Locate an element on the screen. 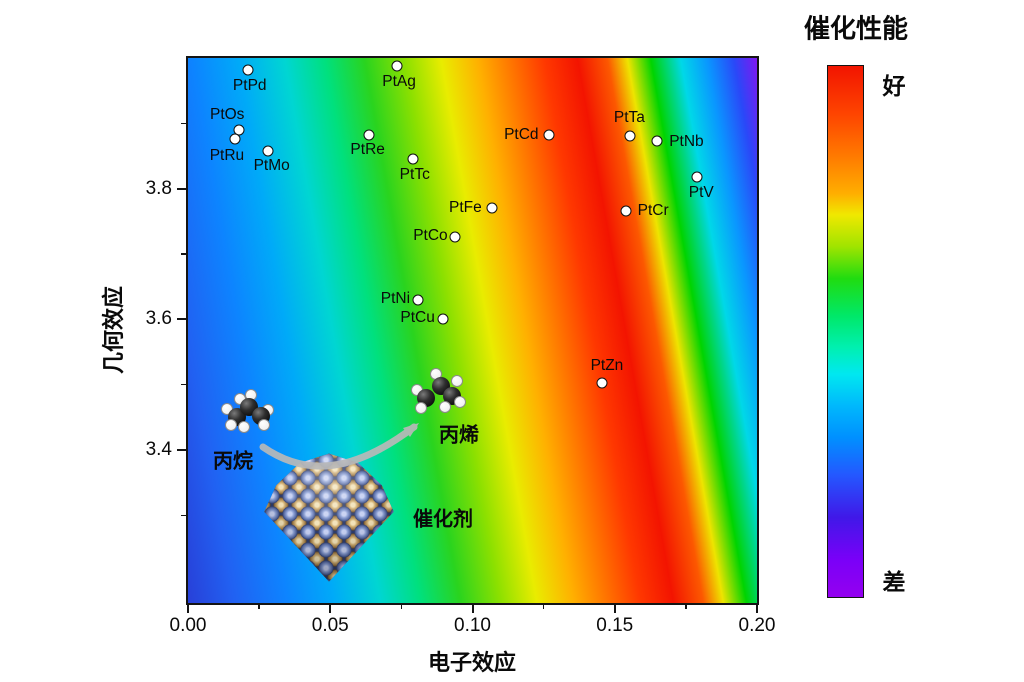 The width and height of the screenshot is (1024, 682). data-point-label: PtCu is located at coordinates (417, 318).